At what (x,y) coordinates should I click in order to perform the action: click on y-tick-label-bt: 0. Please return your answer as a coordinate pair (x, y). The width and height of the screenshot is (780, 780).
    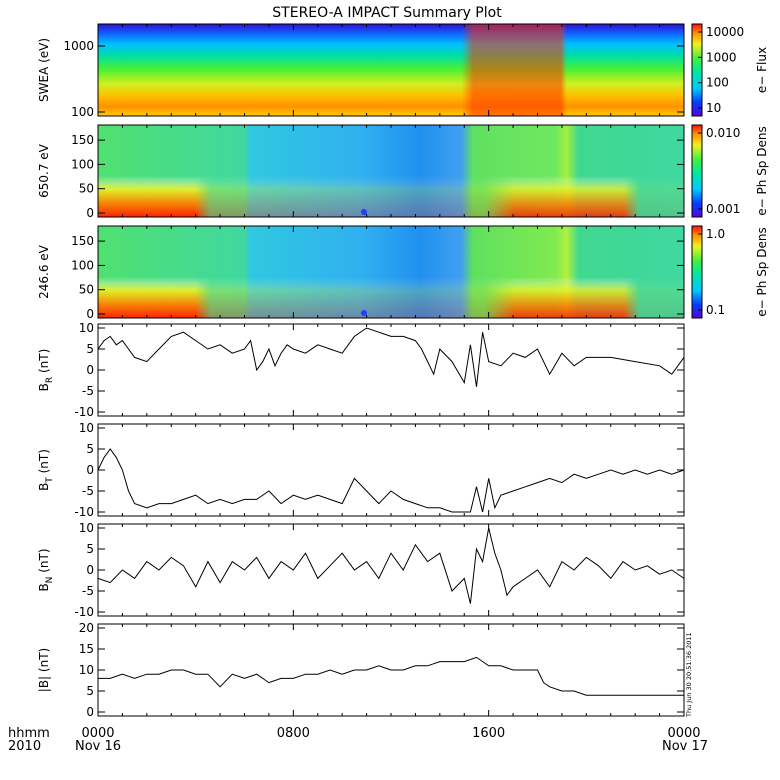
    Looking at the image, I should click on (90, 470).